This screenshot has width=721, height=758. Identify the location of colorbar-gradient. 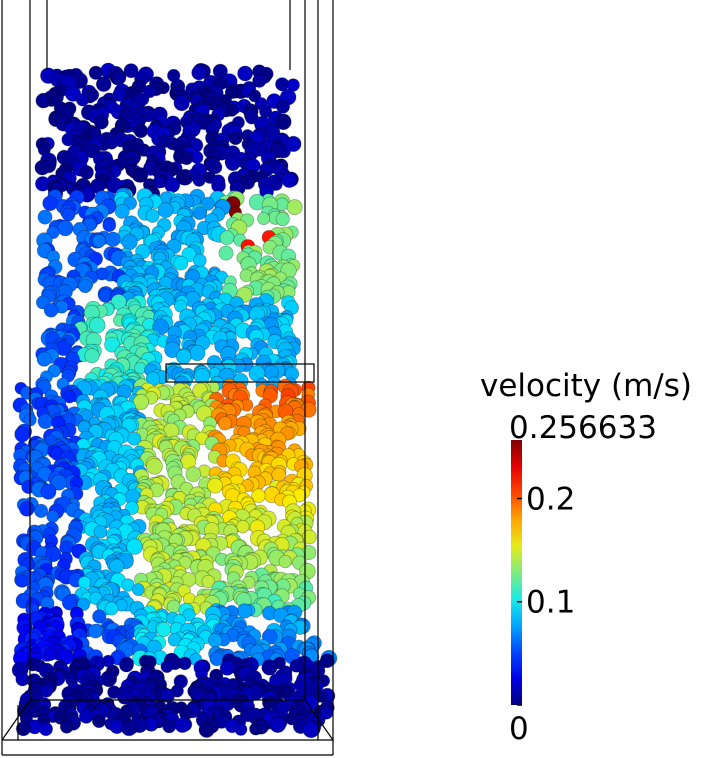
(516, 572).